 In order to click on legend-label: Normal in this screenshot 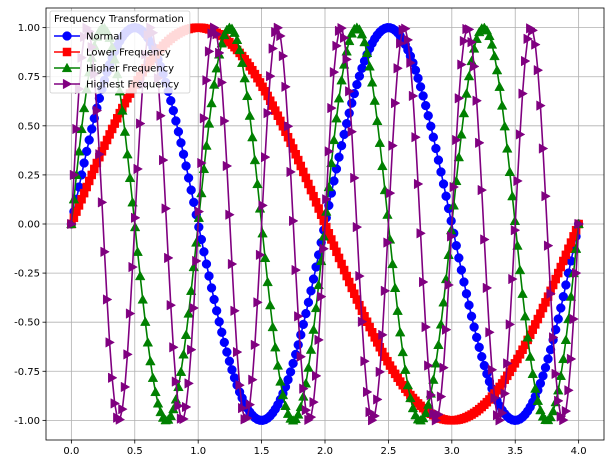, I will do `click(104, 37)`.